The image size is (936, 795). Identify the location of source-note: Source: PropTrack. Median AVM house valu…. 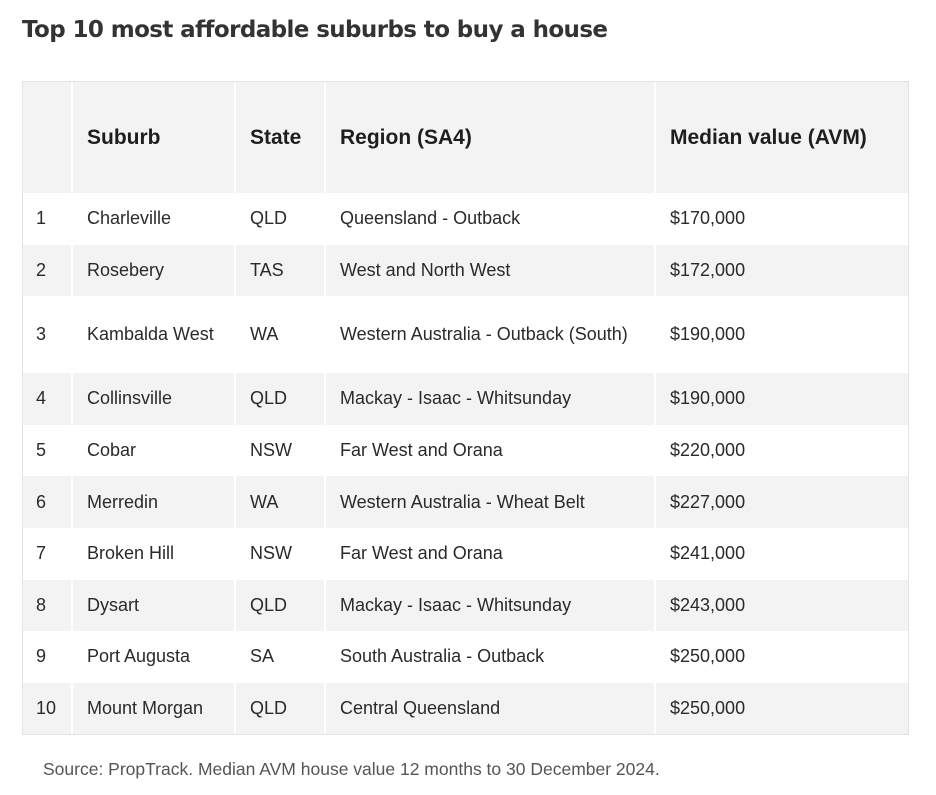
(351, 769).